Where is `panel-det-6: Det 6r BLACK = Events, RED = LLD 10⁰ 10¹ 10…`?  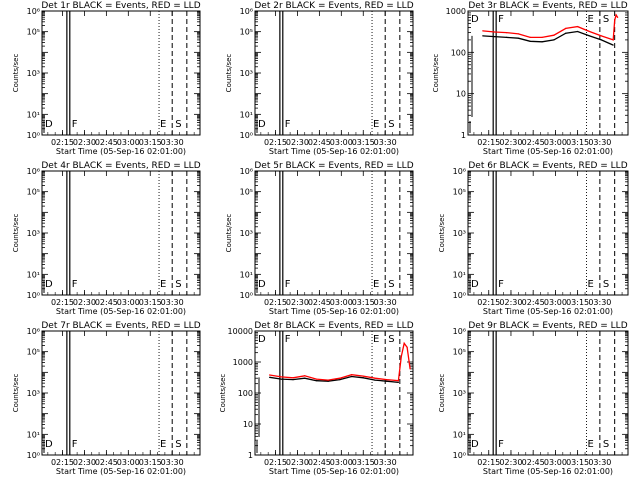
panel-det-6: Det 6r BLACK = Events, RED = LLD 10⁰ 10¹ 10… is located at coordinates (533, 238).